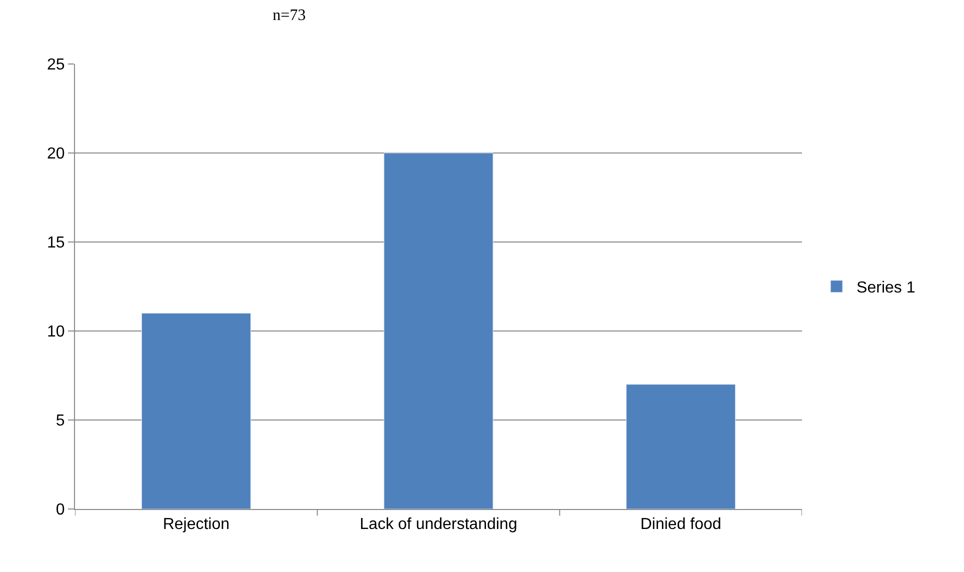 The image size is (964, 572). Describe the element at coordinates (56, 154) in the screenshot. I see `y-tick-label: 20` at that location.